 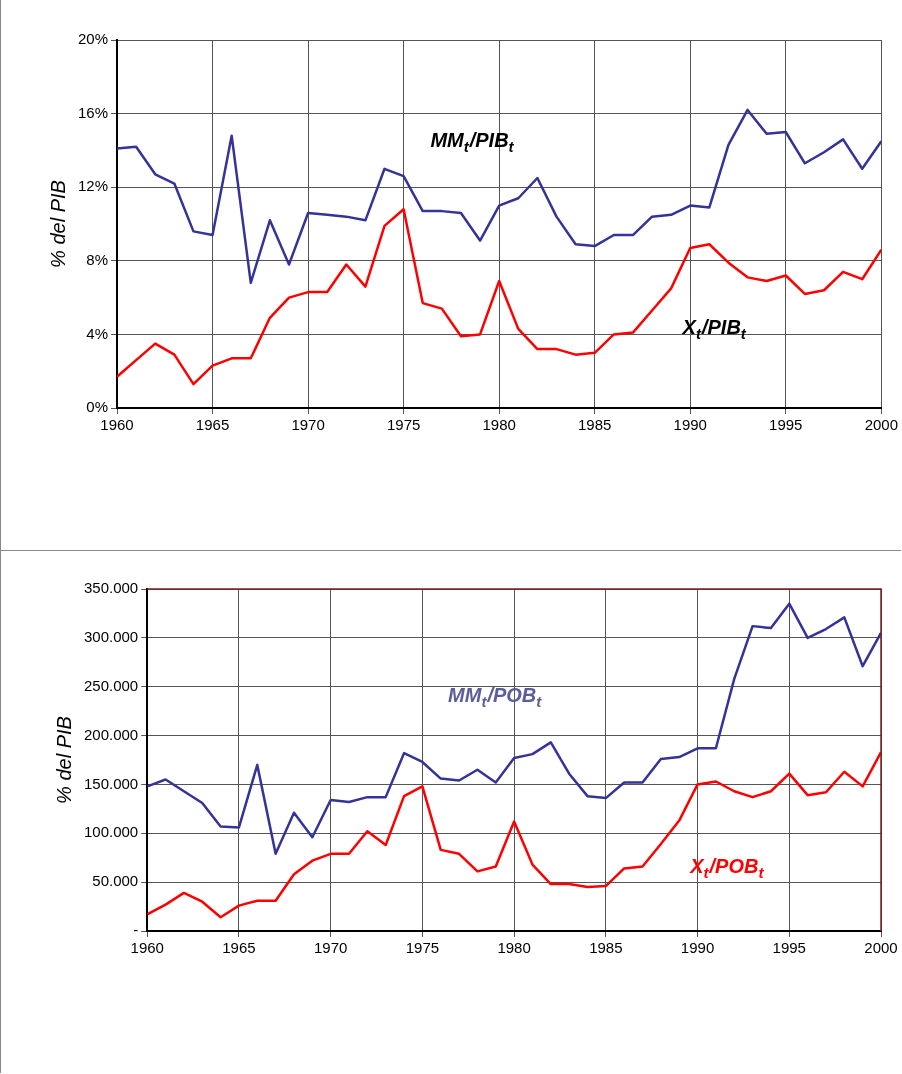 I want to click on y-tick-label: 12%, so click(x=93, y=186).